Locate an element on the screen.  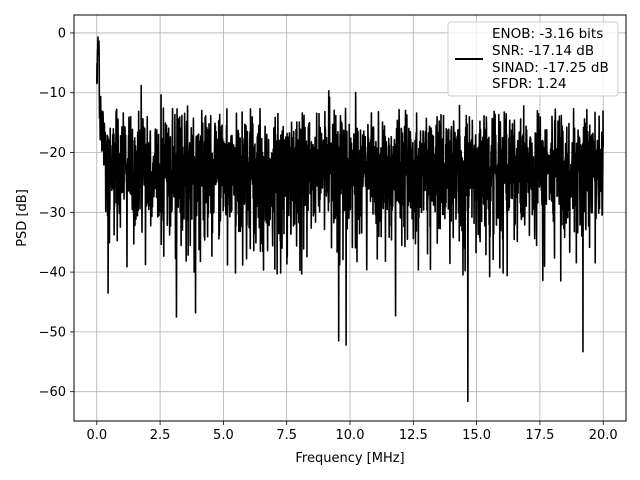
x-tick-label: 15.0 is located at coordinates (476, 435).